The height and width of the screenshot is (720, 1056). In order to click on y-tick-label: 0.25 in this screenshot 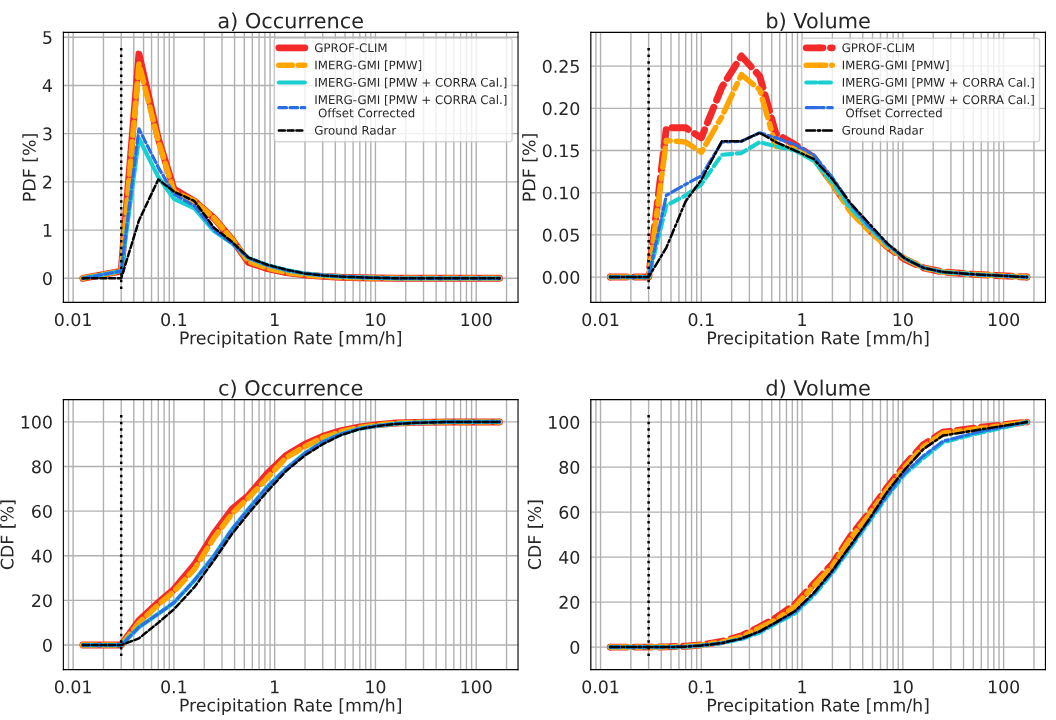, I will do `click(560, 66)`.